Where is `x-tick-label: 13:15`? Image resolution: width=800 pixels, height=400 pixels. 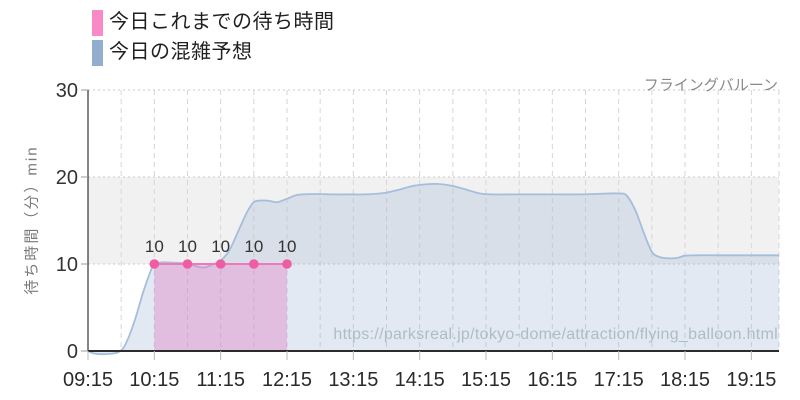
x-tick-label: 13:15 is located at coordinates (353, 380).